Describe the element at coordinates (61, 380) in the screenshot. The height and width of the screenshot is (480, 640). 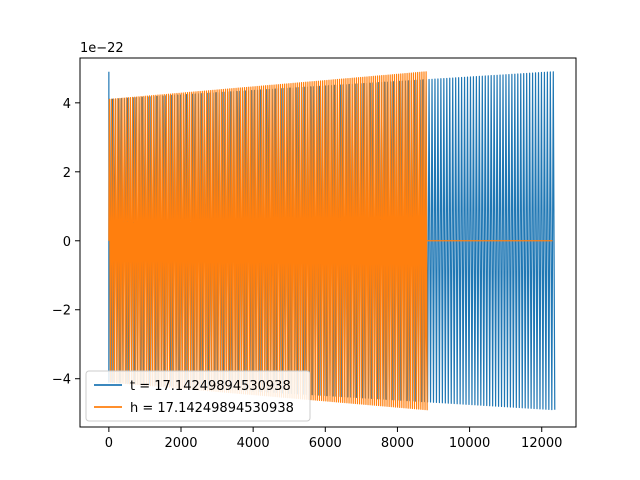
I see `y-tick-label: −4` at that location.